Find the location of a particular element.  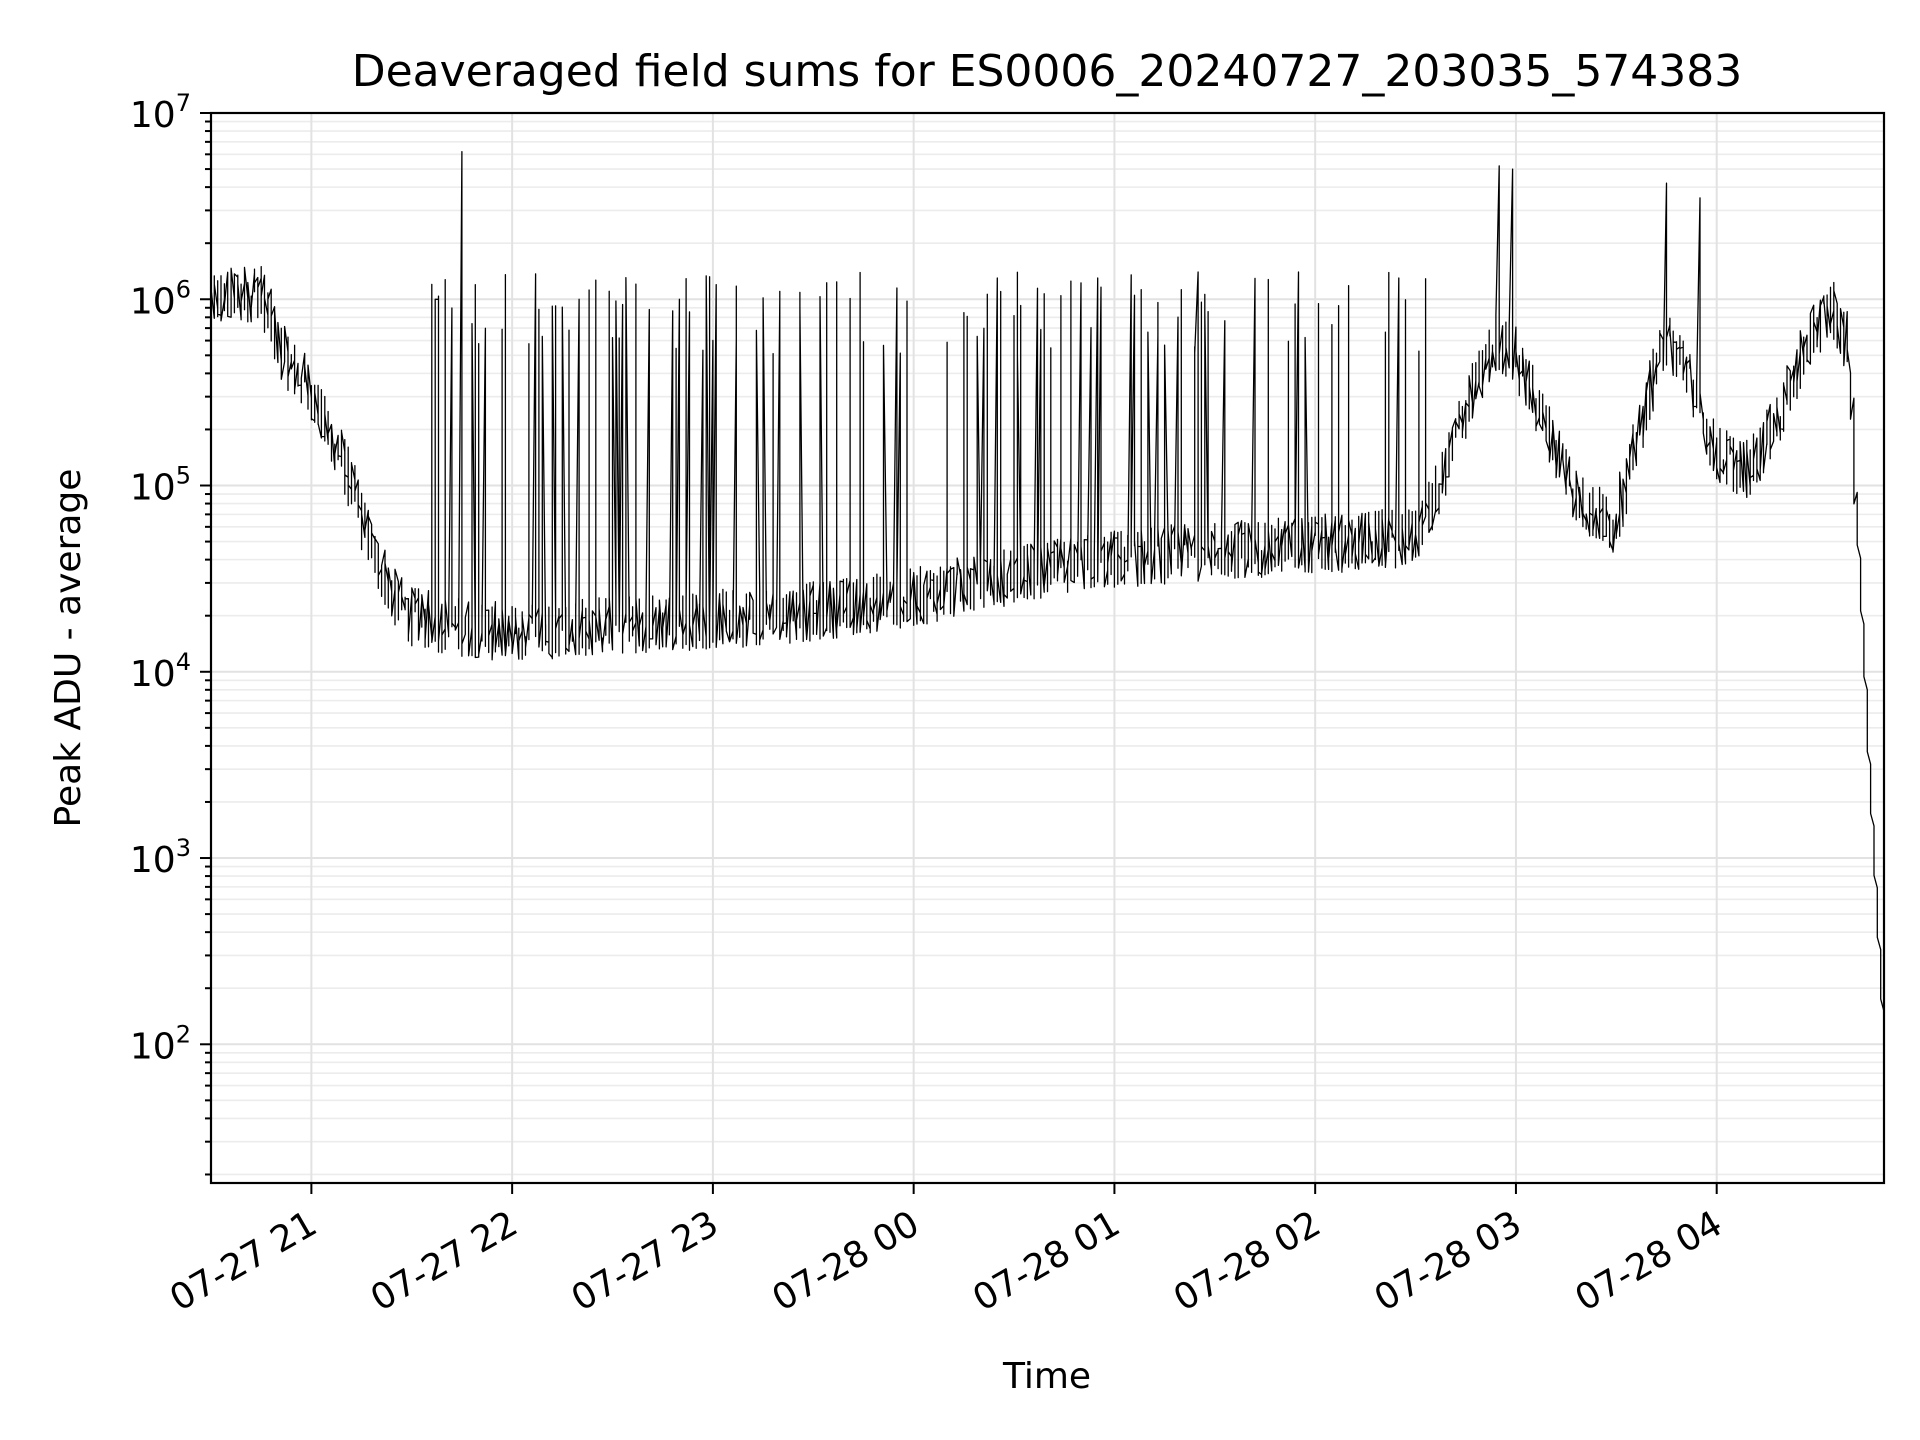

y-axis-label: Peak ADU - average is located at coordinates (68, 648).